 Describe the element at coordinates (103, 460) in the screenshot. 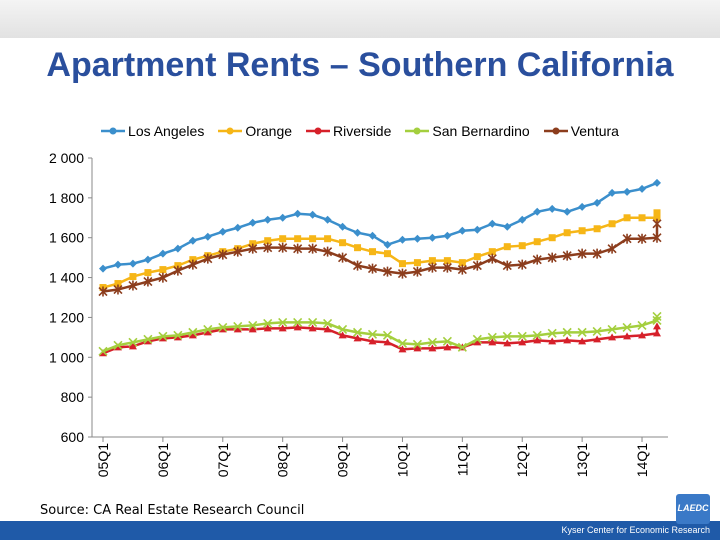

I see `x-tick-label: 05Q1` at that location.